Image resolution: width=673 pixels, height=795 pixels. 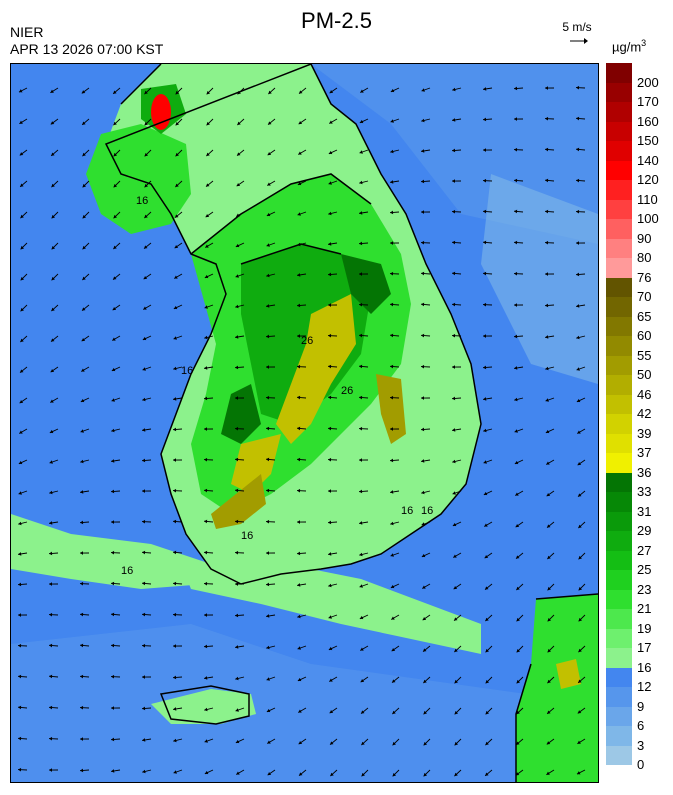 I want to click on color-scale-tick-label: 25, so click(x=644, y=569).